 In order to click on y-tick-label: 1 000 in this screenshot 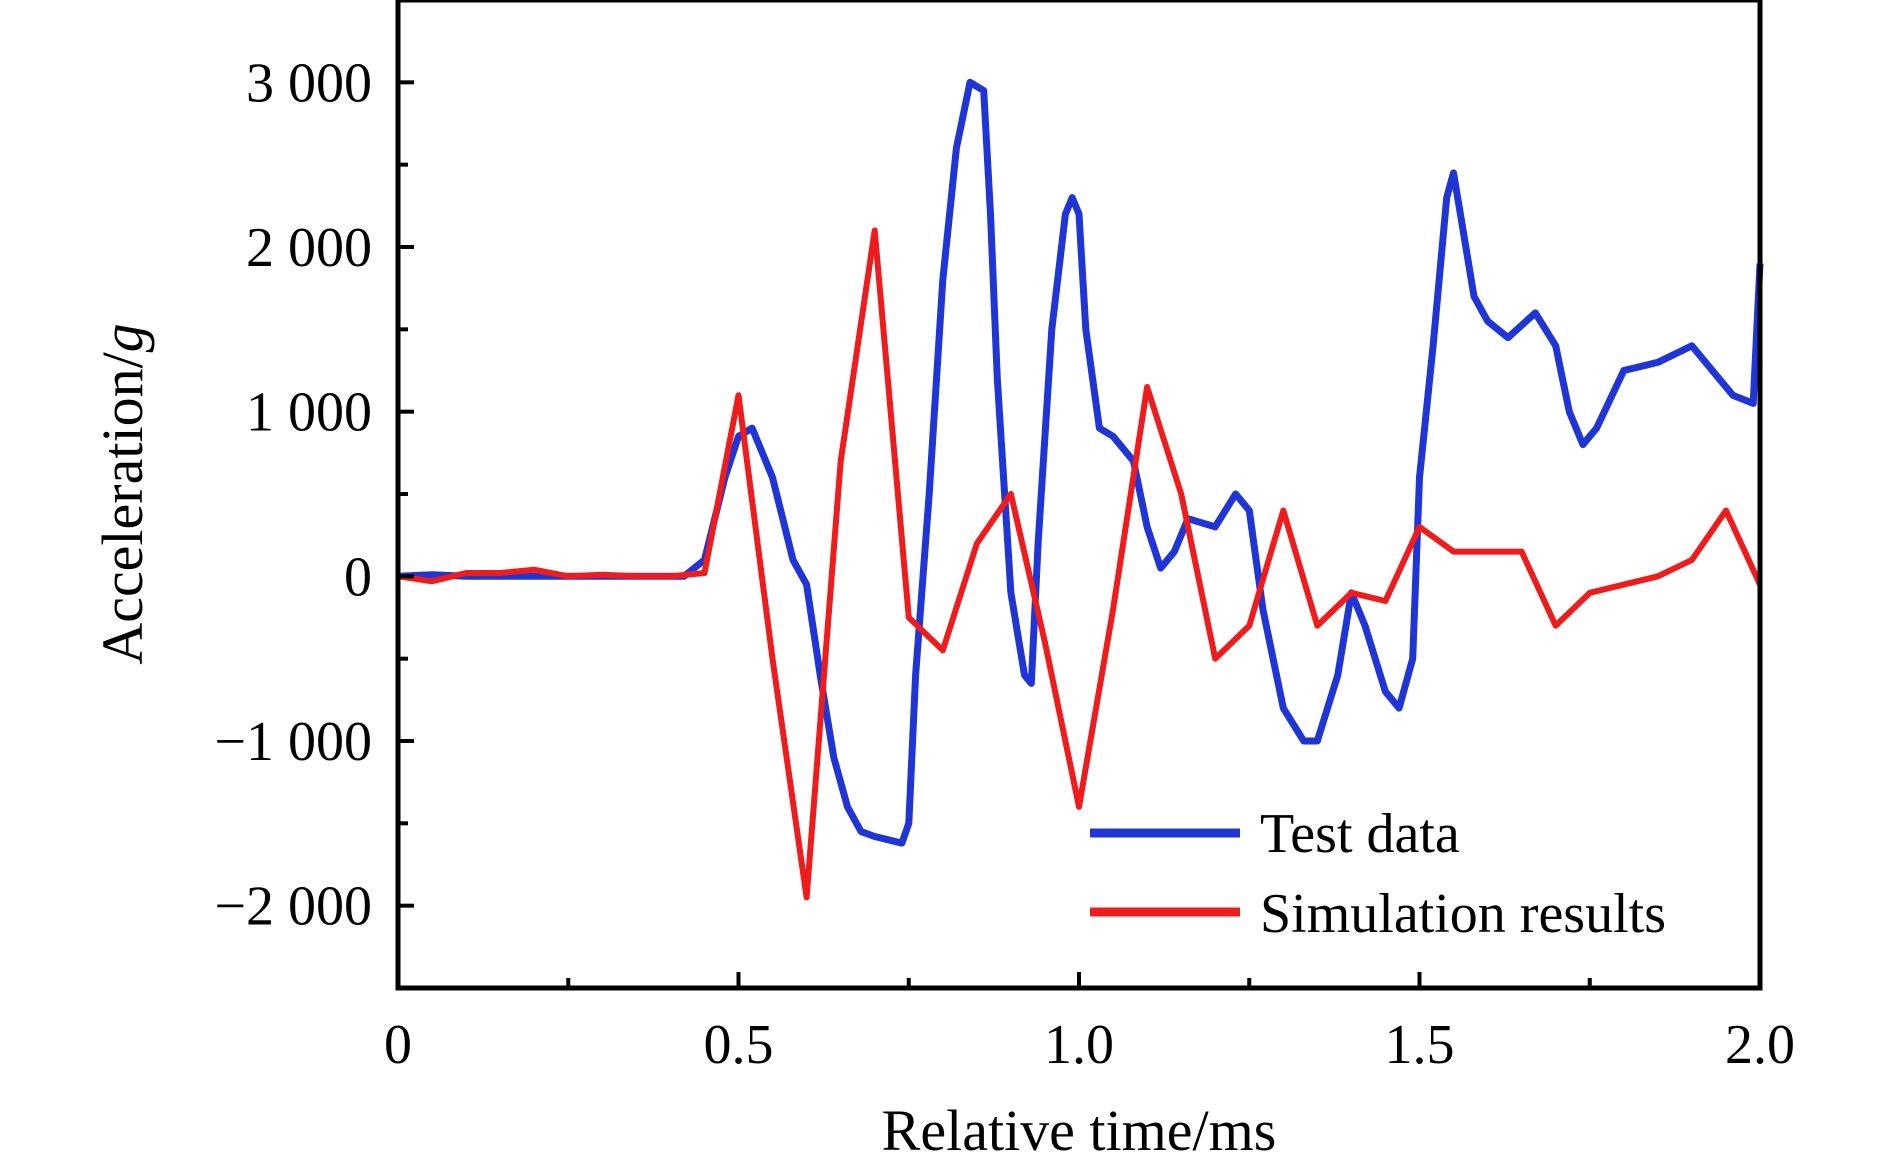, I will do `click(309, 413)`.